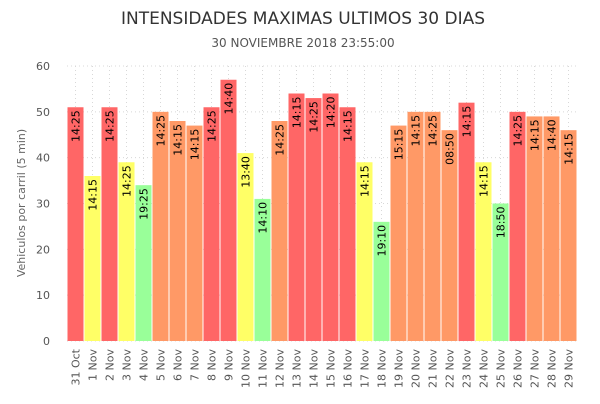  What do you see at coordinates (467, 368) in the screenshot?
I see `x-tick-label: 23 Nov` at bounding box center [467, 368].